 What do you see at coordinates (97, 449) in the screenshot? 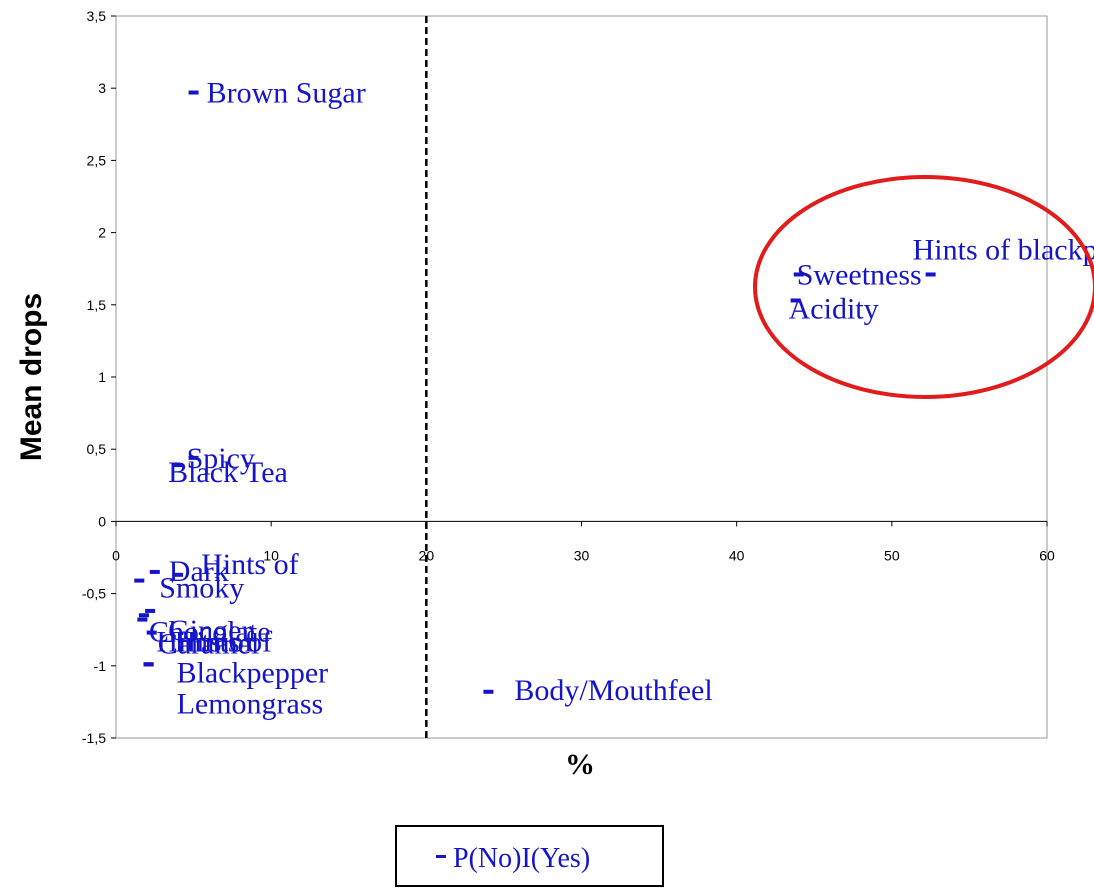
I see `y-tick-label: 0,5` at bounding box center [97, 449].